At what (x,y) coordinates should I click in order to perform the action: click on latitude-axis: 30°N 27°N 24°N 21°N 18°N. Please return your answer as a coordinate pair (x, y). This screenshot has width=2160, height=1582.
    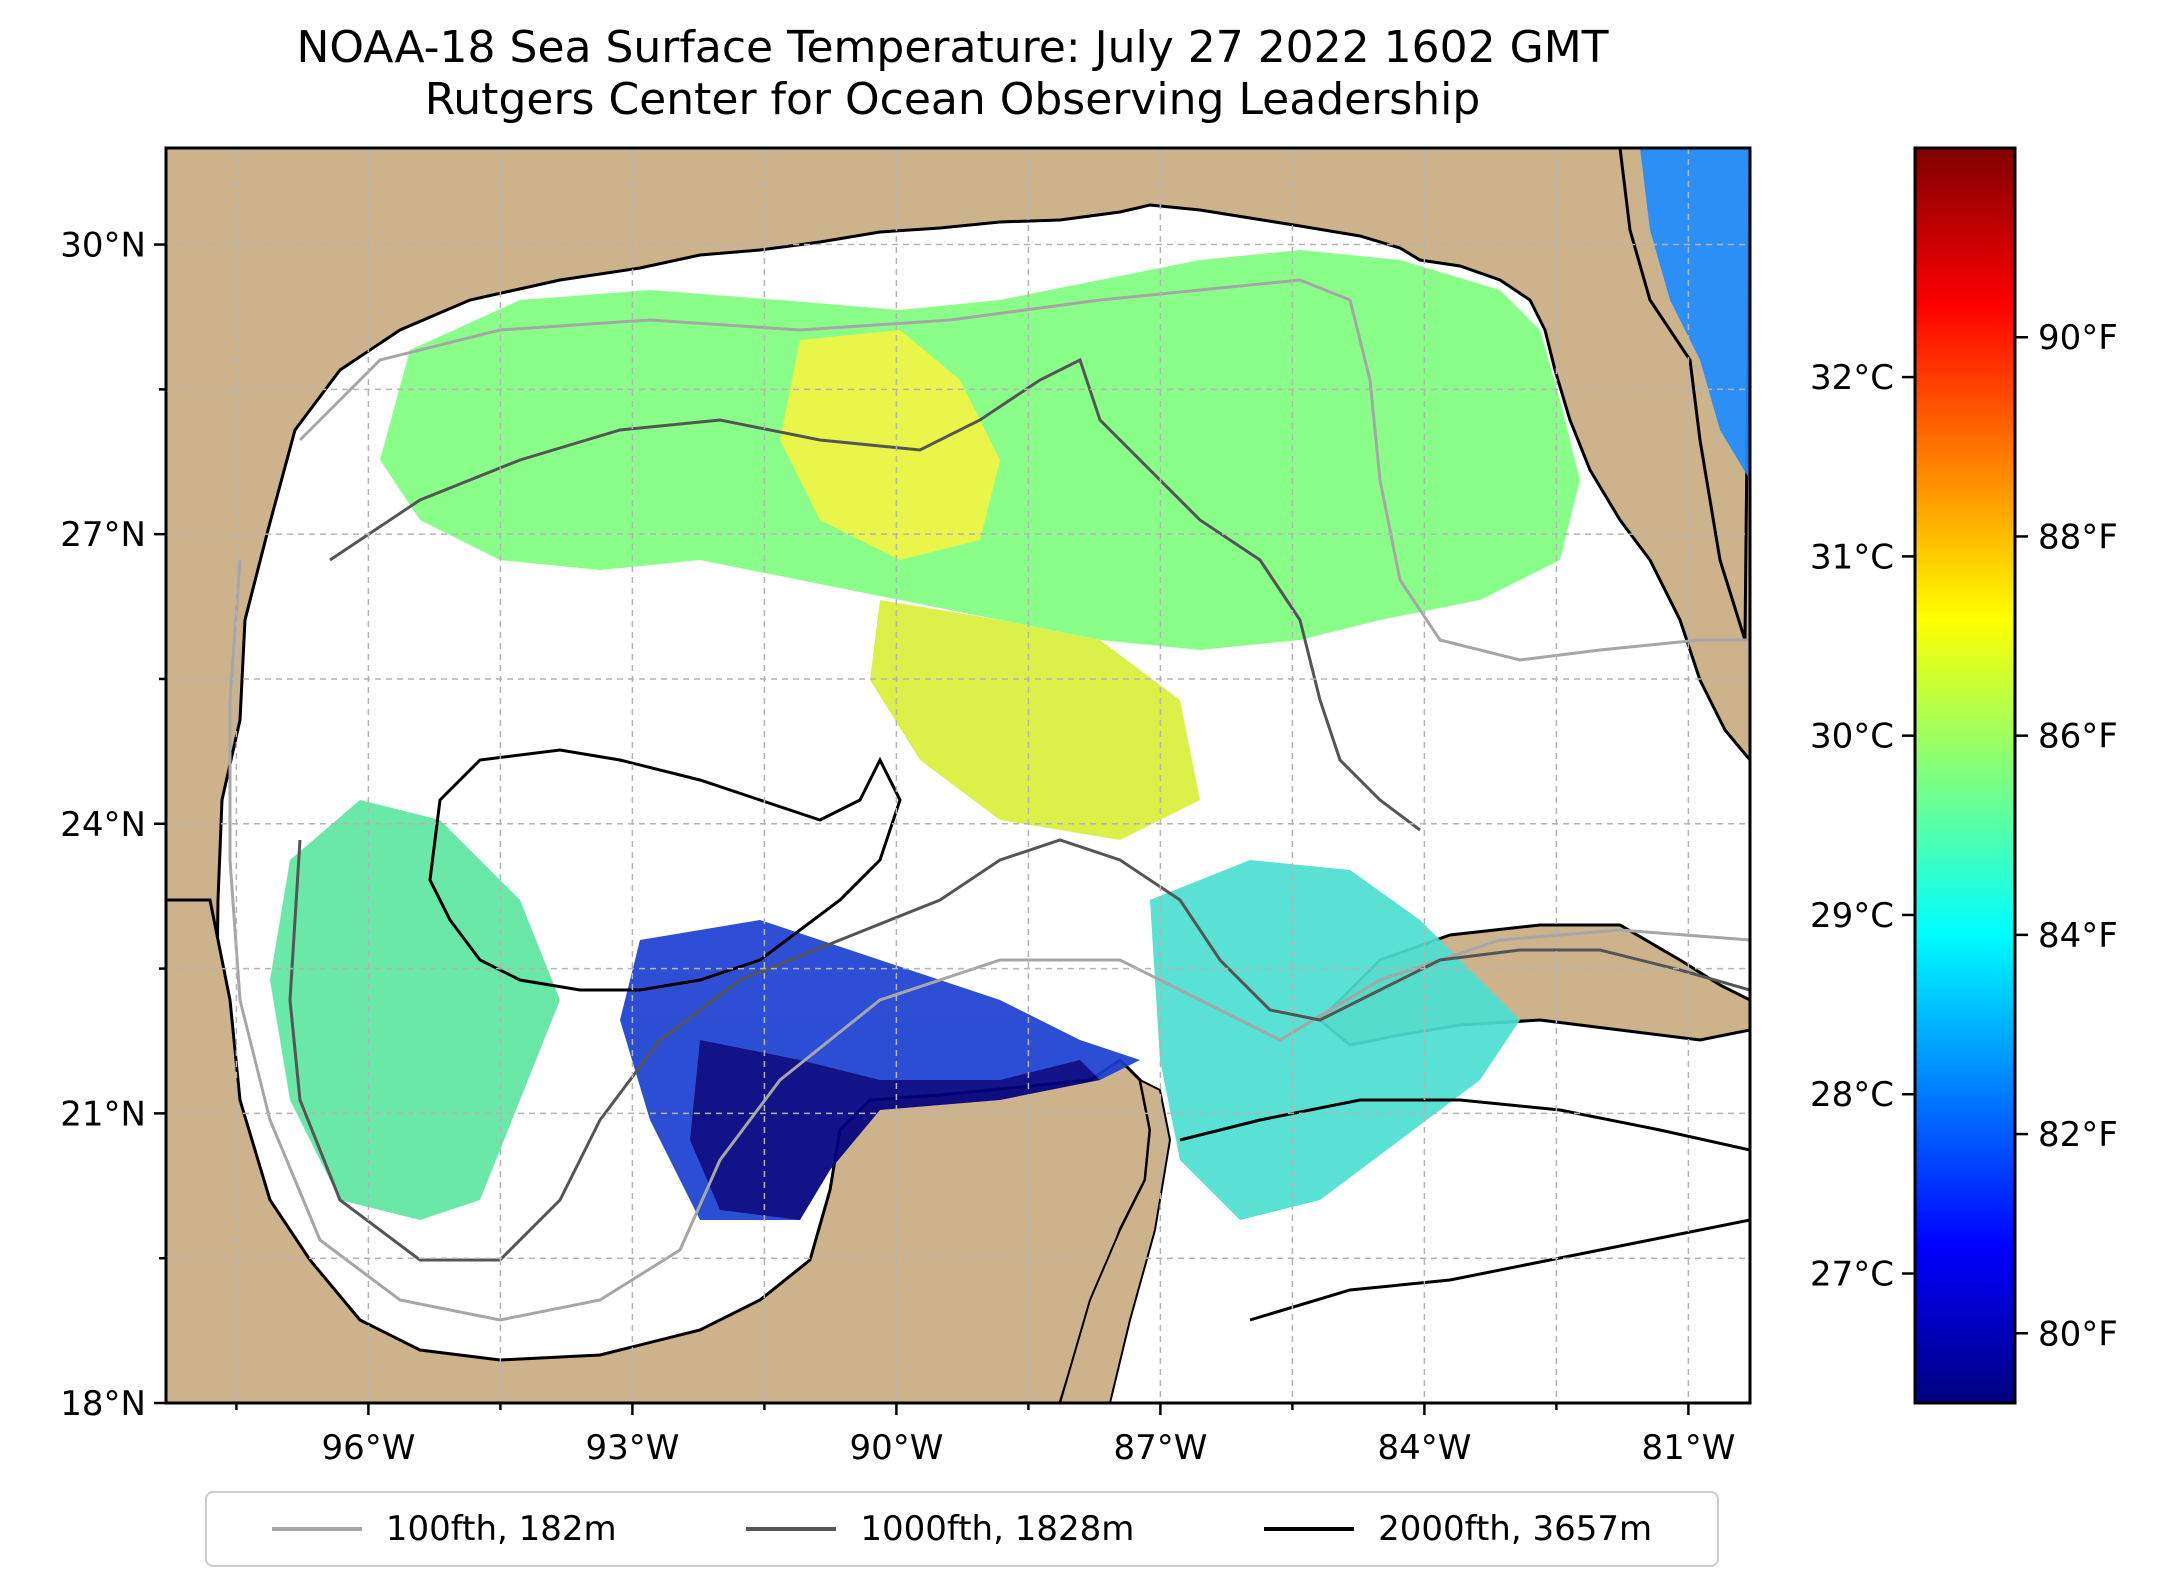
    Looking at the image, I should click on (113, 825).